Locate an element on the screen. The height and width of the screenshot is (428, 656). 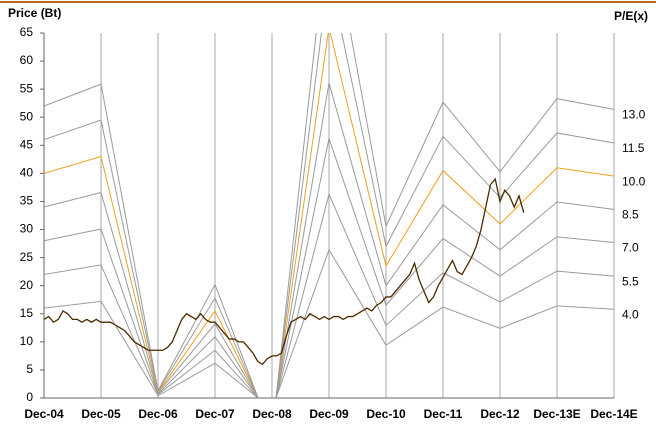
y-tick-label: 65 is located at coordinates (27, 32).